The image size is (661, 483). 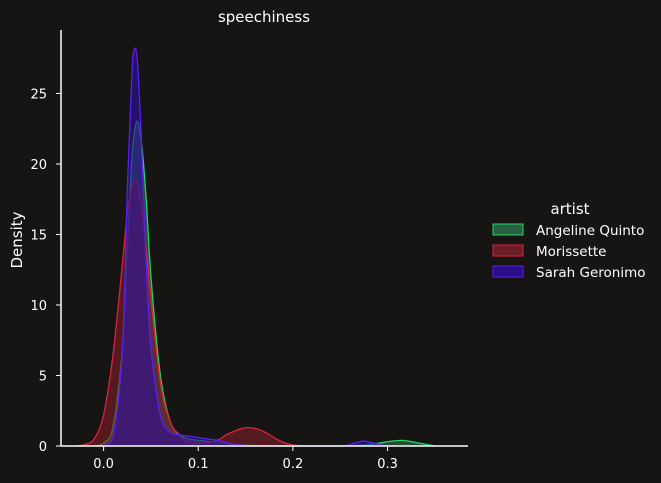 I want to click on x-tick-label: 0.0, so click(x=103, y=464).